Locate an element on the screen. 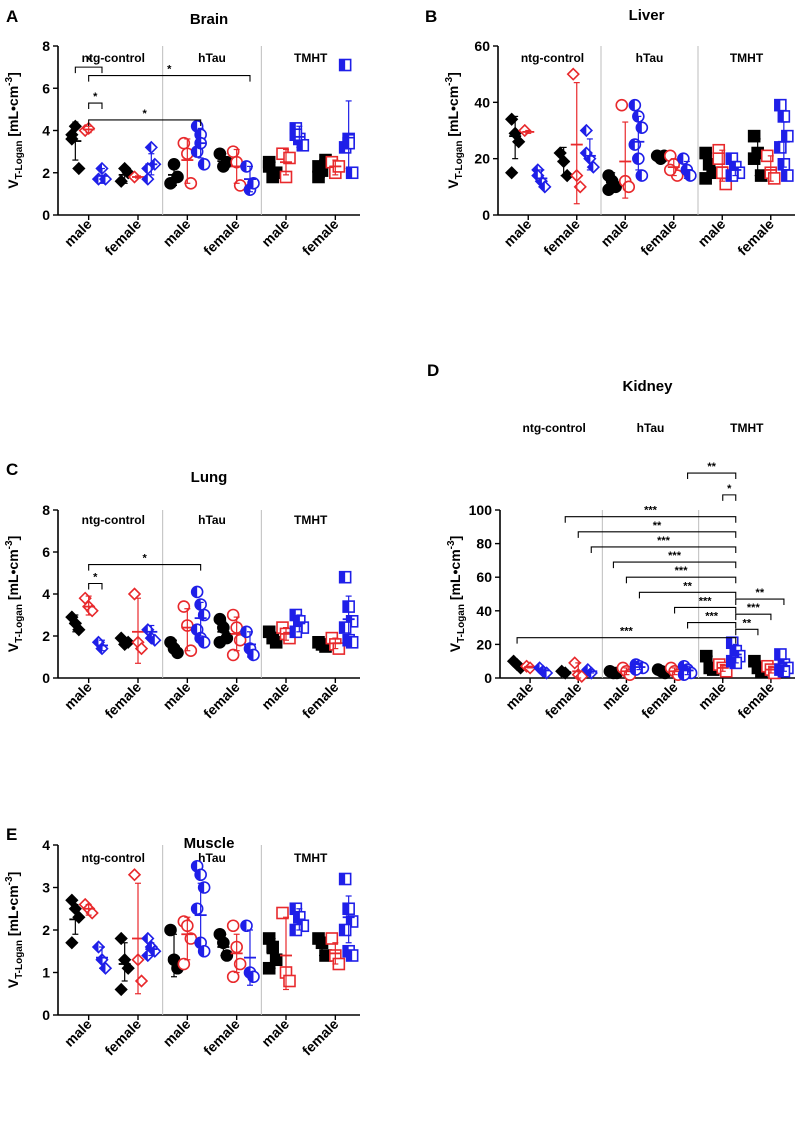 The image size is (796, 1130). y-tick-label: 80 is located at coordinates (484, 544).